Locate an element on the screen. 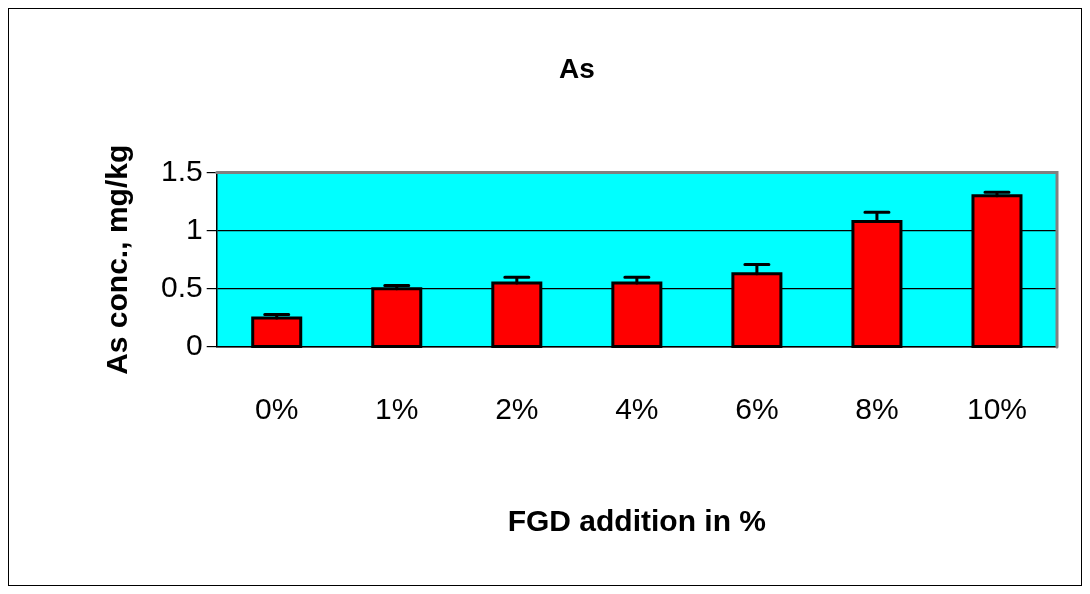 Image resolution: width=1090 pixels, height=594 pixels. x-tick-label: 2% is located at coordinates (517, 409).